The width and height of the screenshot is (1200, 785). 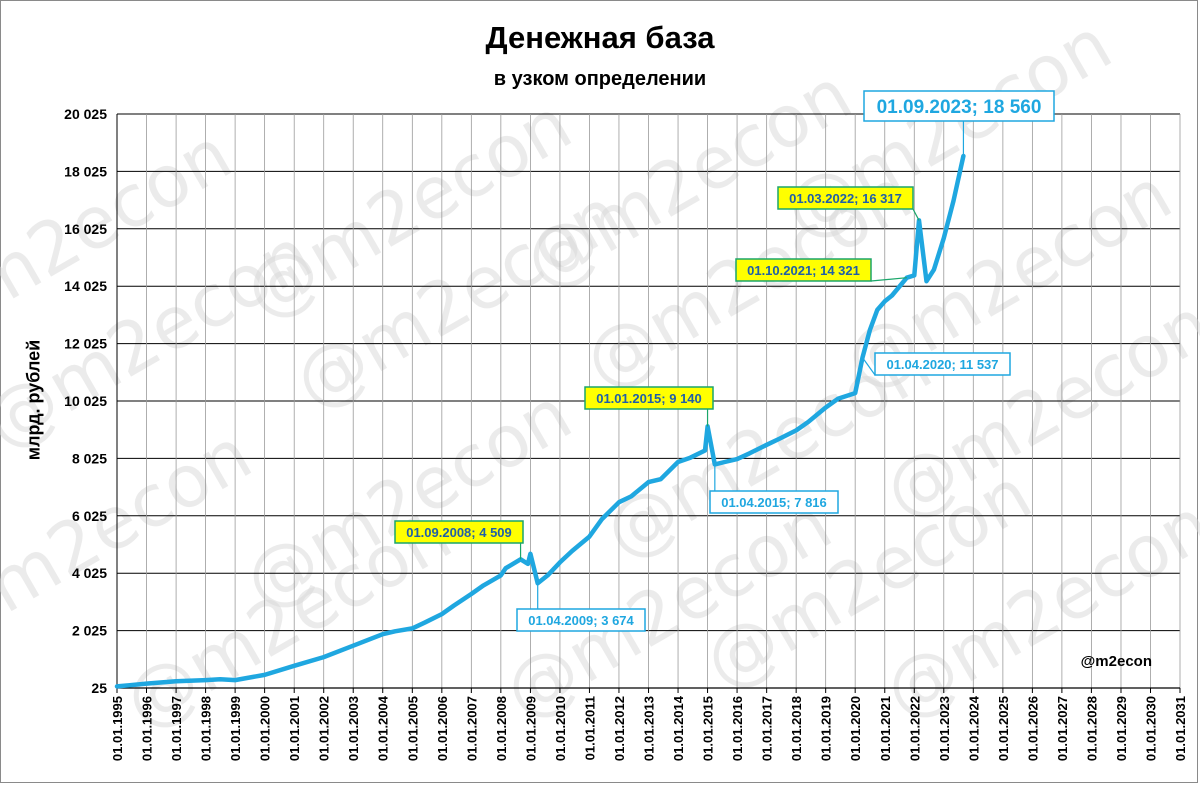 What do you see at coordinates (1116, 661) in the screenshot?
I see `author-credit: @m2econ` at bounding box center [1116, 661].